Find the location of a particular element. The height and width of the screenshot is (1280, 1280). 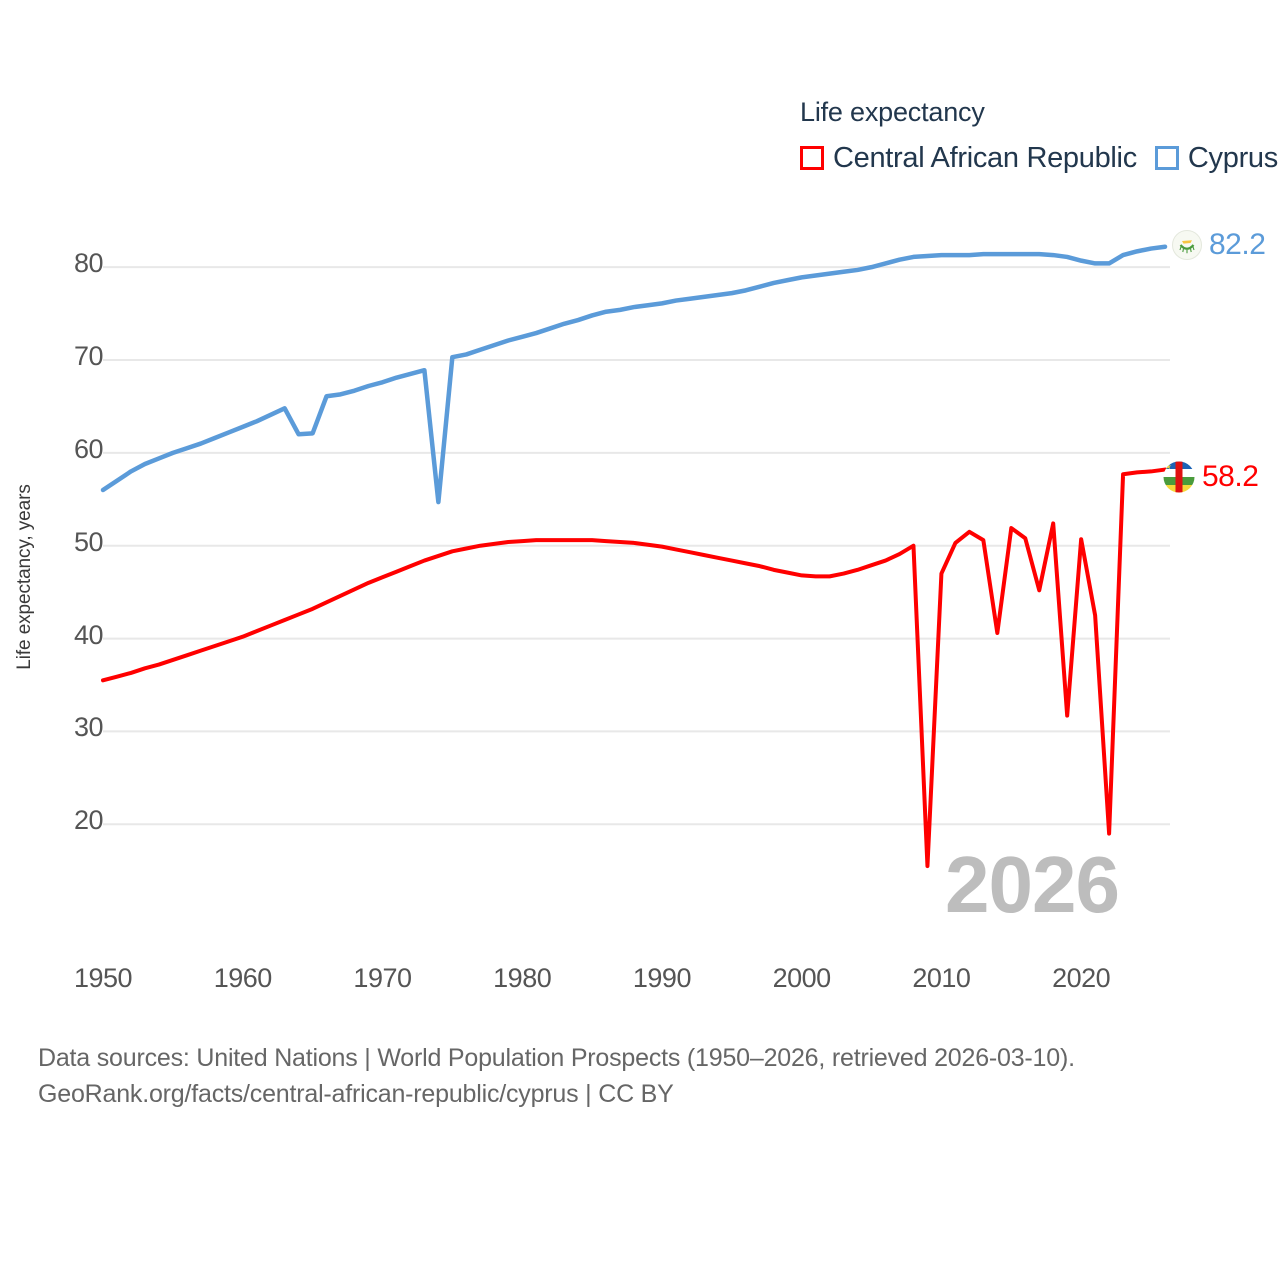

x-axis-tick-label: 1950 is located at coordinates (103, 978).